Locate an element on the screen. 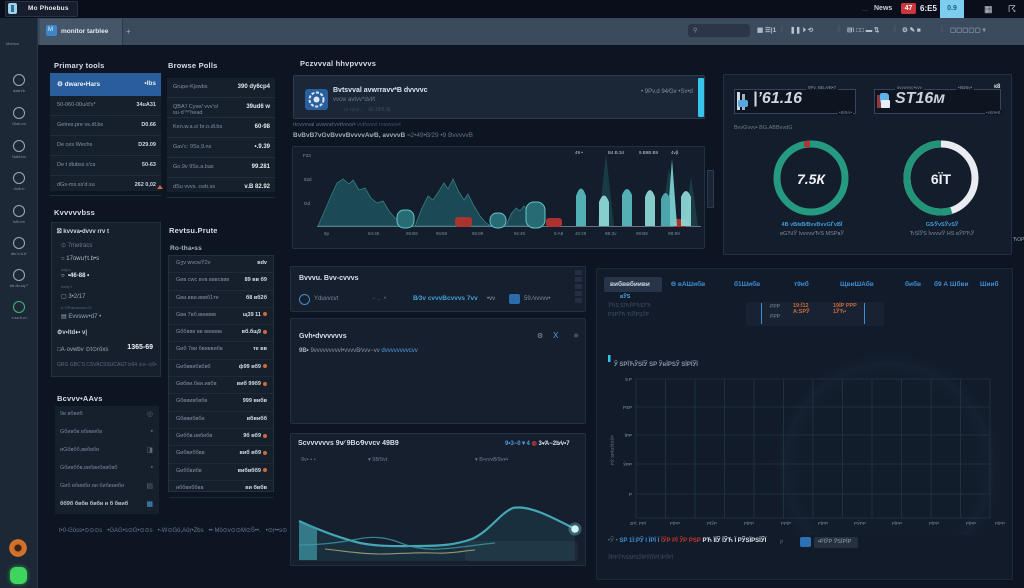 Image resolution: width=1024 pixels, height=588 pixels. svg-text: B4.B.34 is located at coordinates (616, 152).